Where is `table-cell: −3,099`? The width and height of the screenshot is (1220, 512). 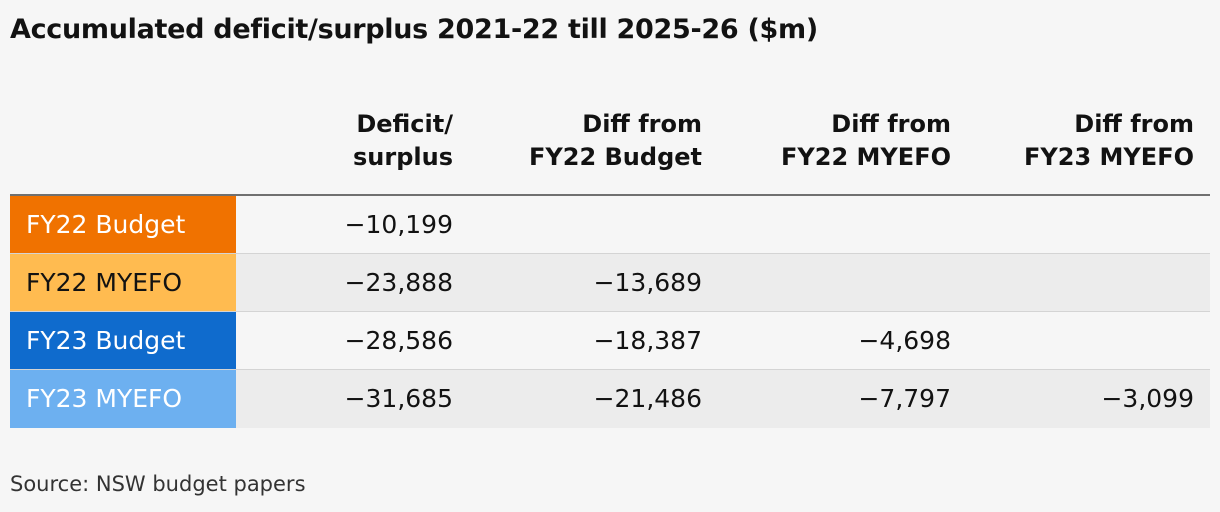
table-cell: −3,099 is located at coordinates (1147, 398).